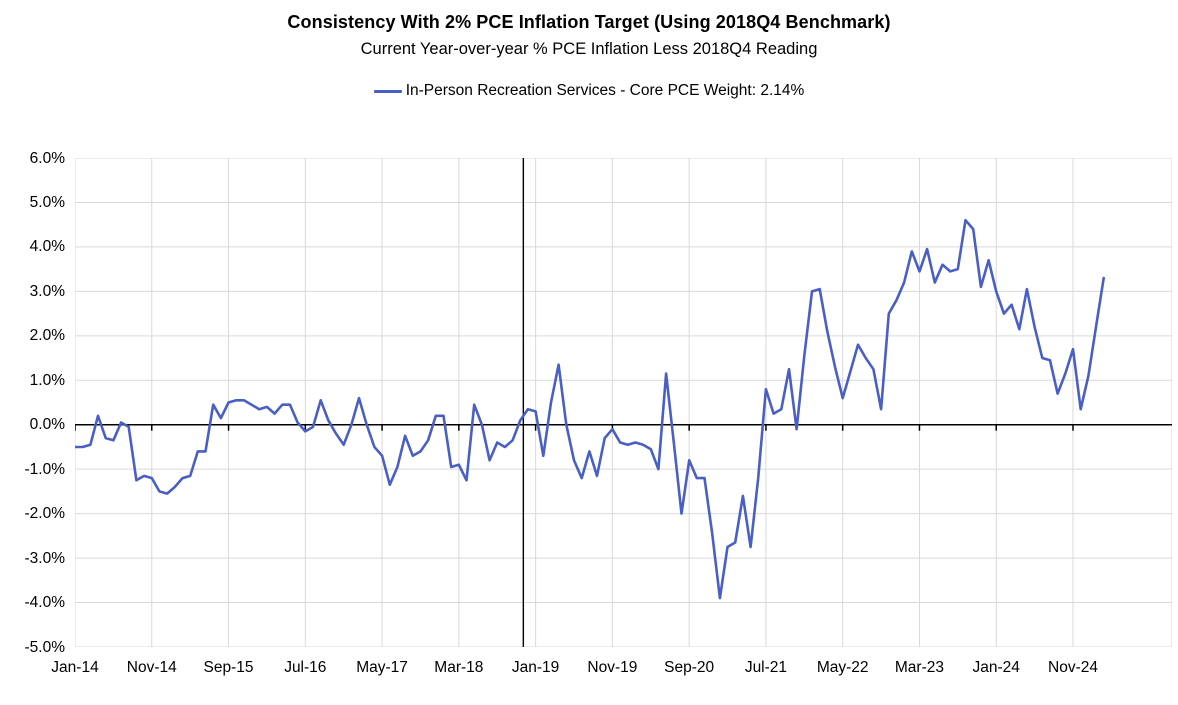 Image resolution: width=1178 pixels, height=705 pixels. I want to click on y-axis-tick-label: -5.0%, so click(45, 647).